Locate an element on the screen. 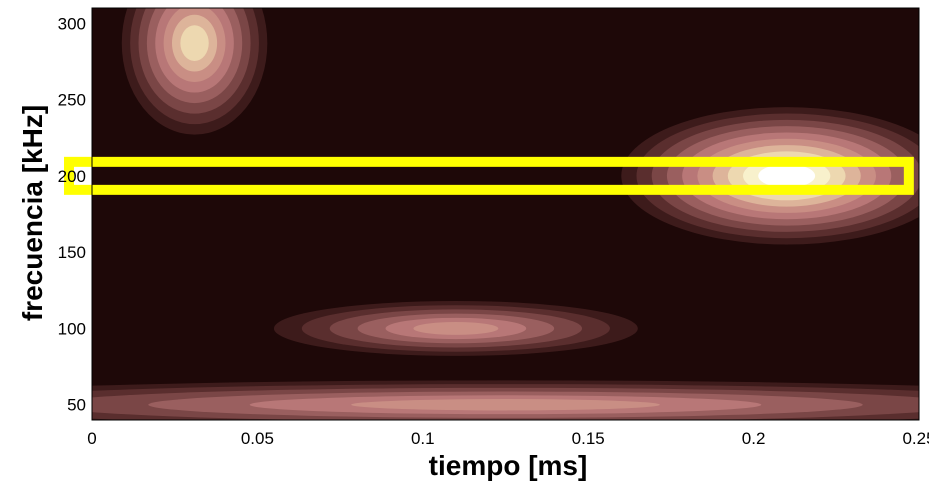  x-tick-label: 0.25 is located at coordinates (915, 438).